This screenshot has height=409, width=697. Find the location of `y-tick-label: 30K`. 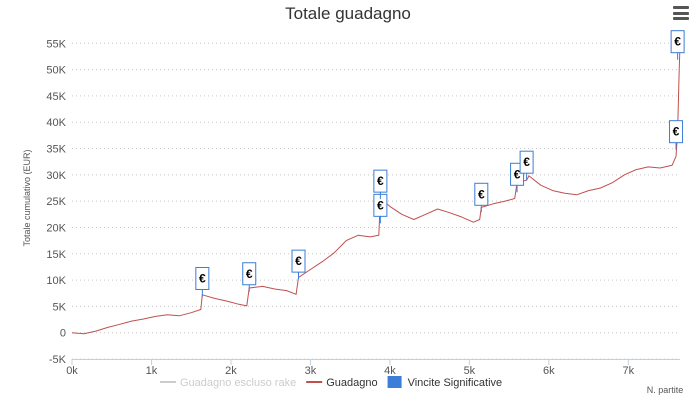

y-tick-label: 30K is located at coordinates (56, 176).